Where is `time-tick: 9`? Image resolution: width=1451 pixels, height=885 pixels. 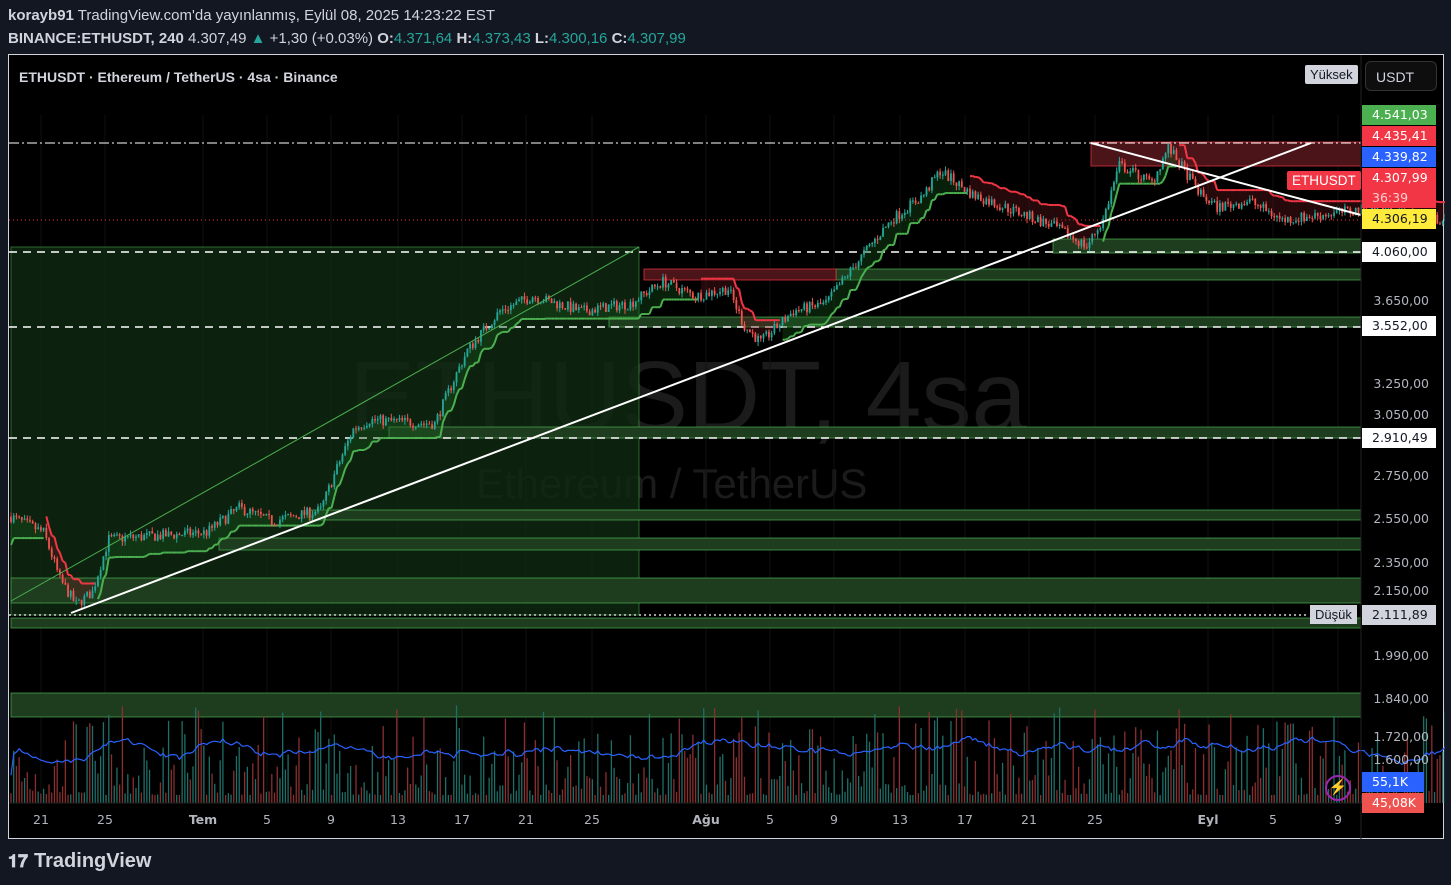
time-tick: 9 is located at coordinates (834, 819).